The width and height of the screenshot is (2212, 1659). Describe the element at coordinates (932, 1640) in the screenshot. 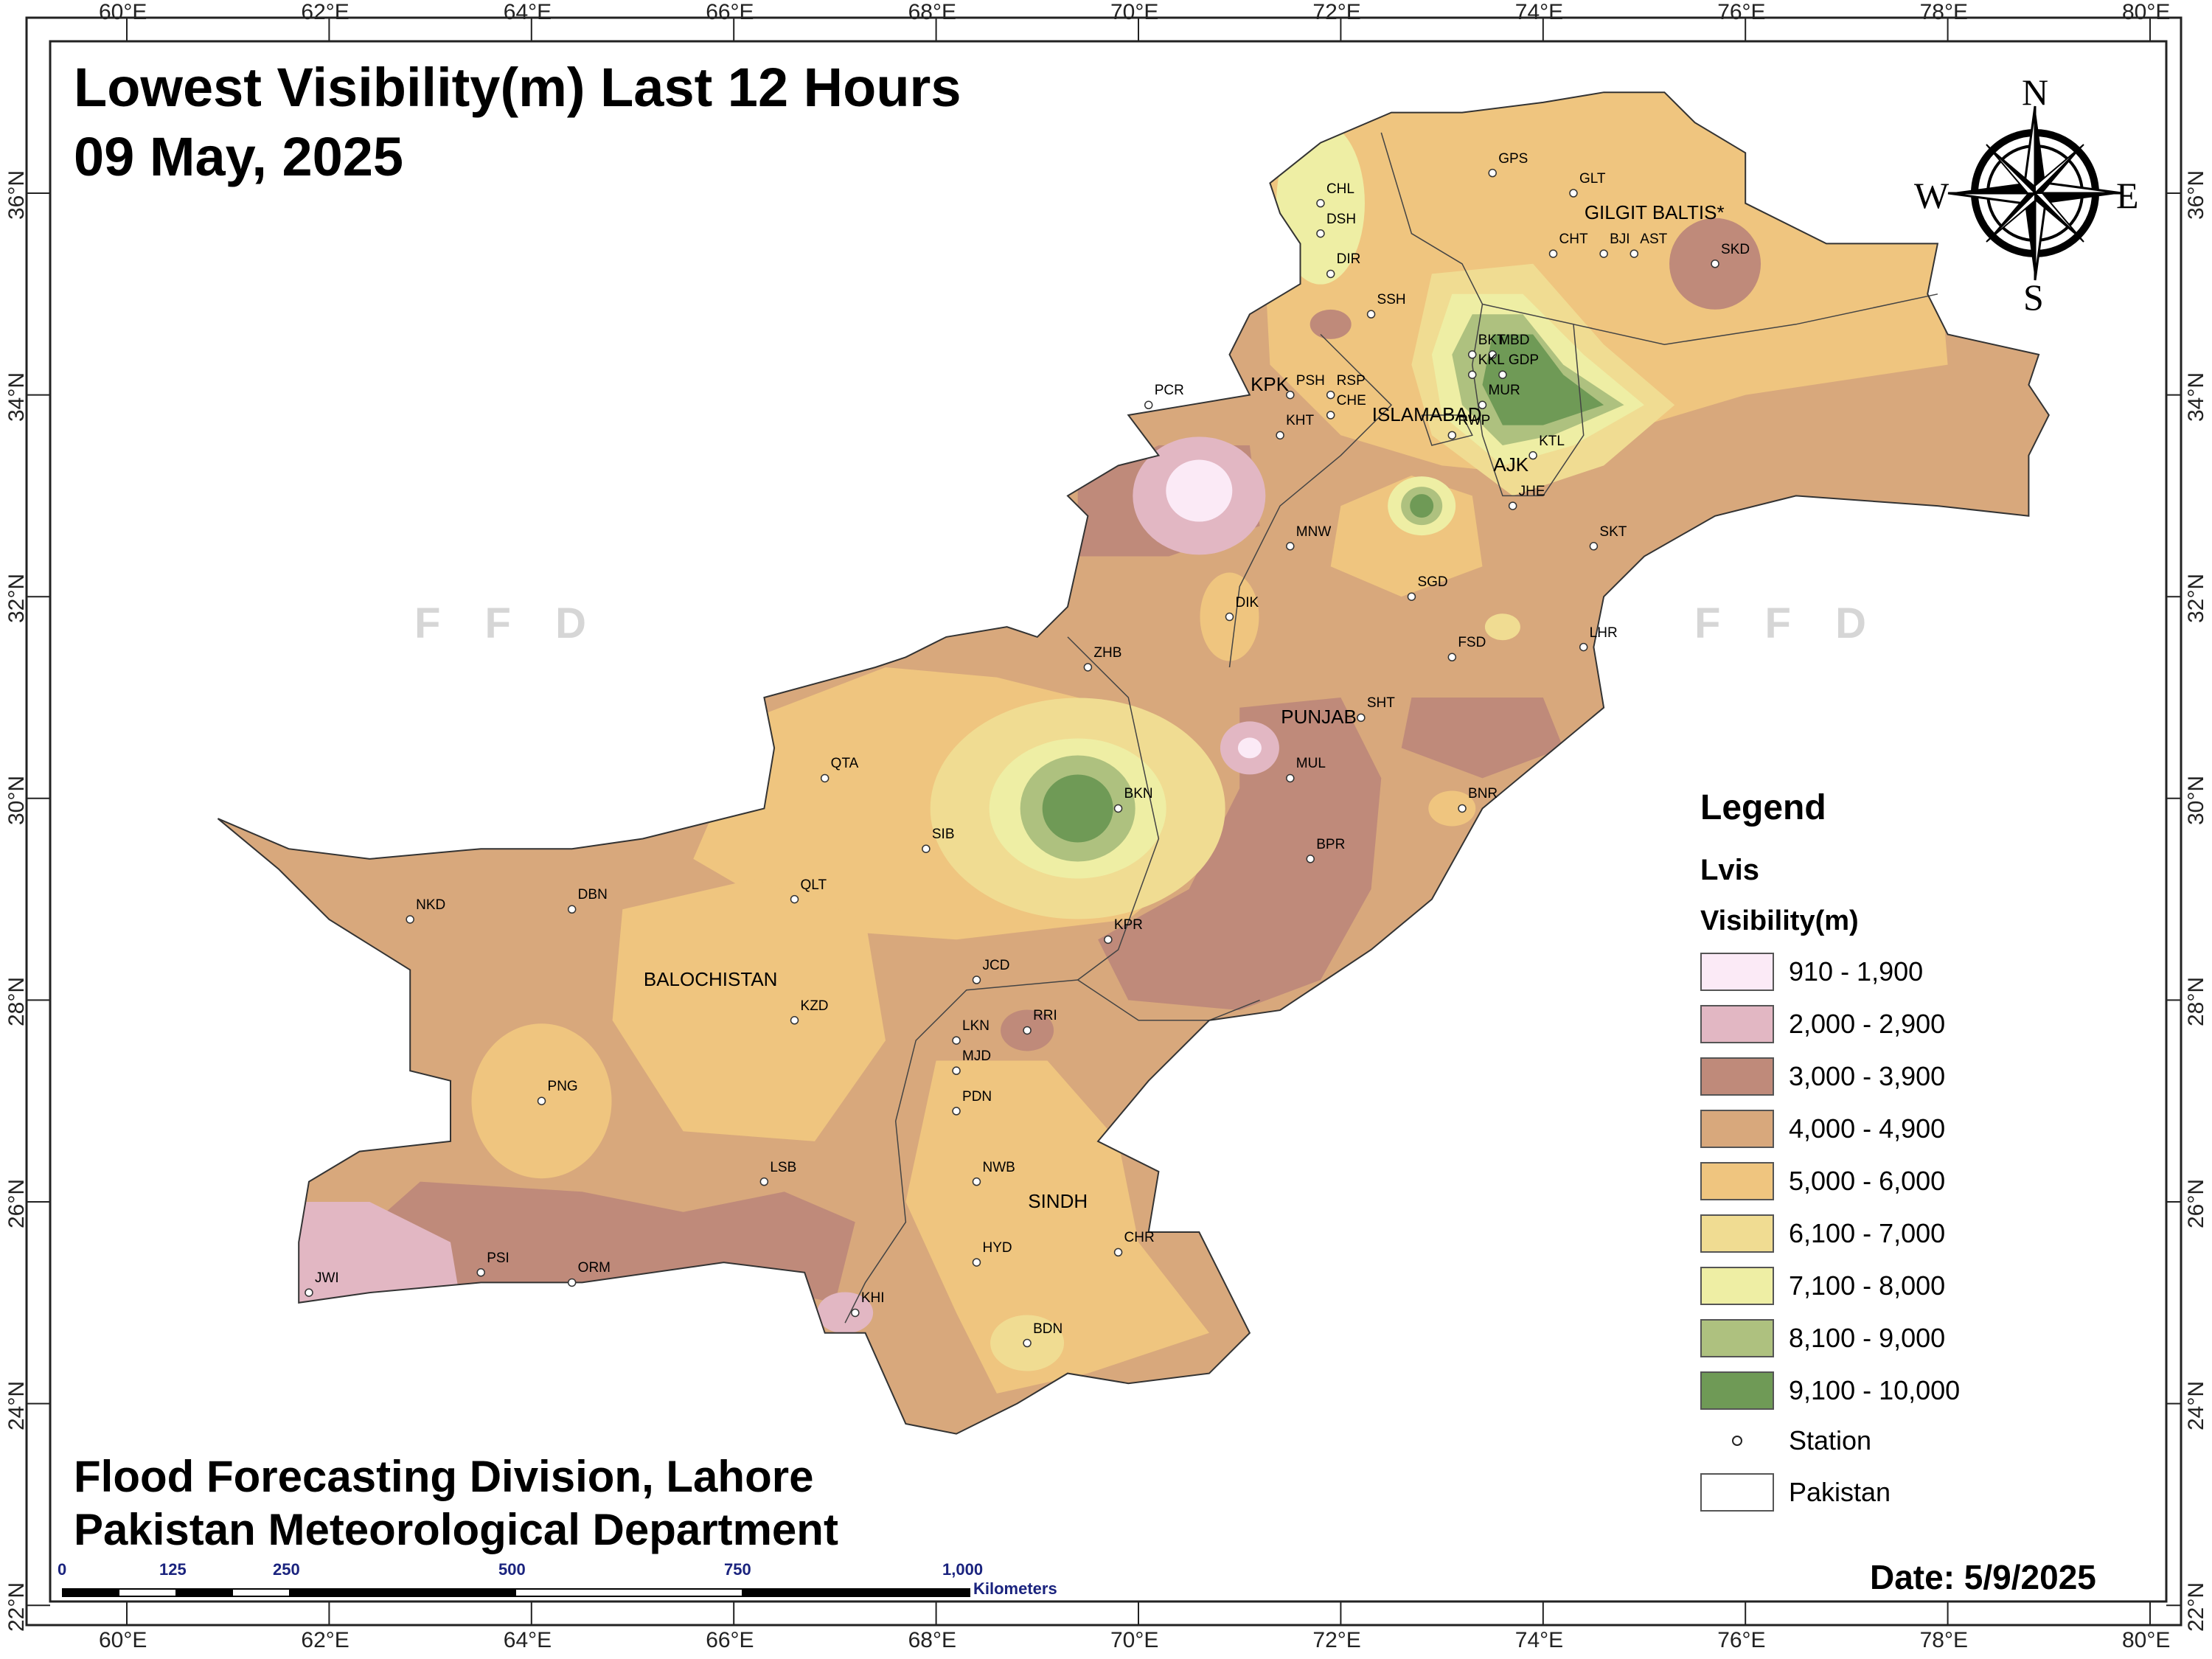

I see `lon-tick-bottom: 68°E` at that location.